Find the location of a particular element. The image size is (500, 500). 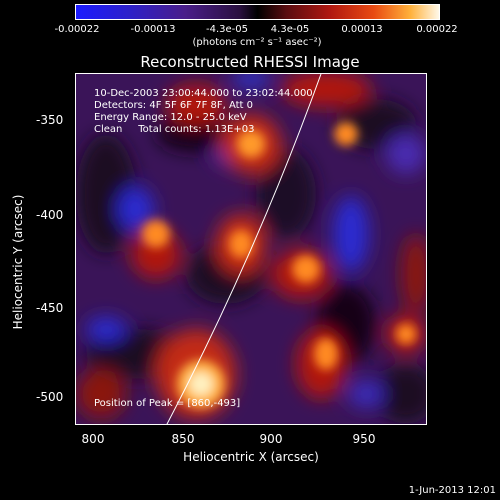

colorbar-unit-label: (photons cm⁻² s⁻¹ asec⁻²) is located at coordinates (257, 42).